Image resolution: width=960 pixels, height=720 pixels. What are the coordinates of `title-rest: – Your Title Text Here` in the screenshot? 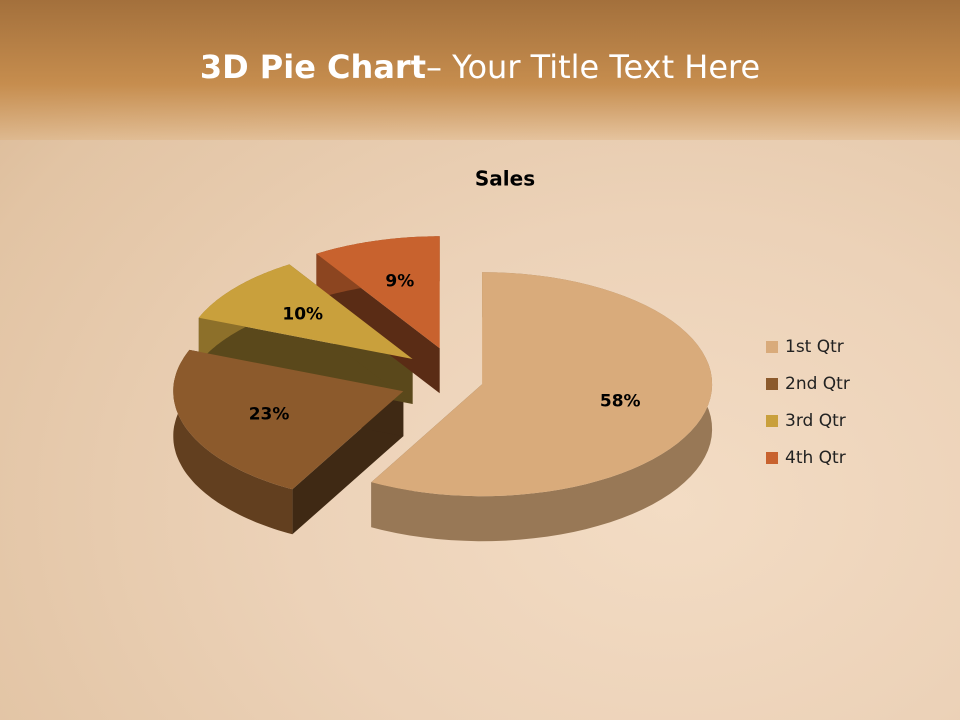 It's located at (593, 67).